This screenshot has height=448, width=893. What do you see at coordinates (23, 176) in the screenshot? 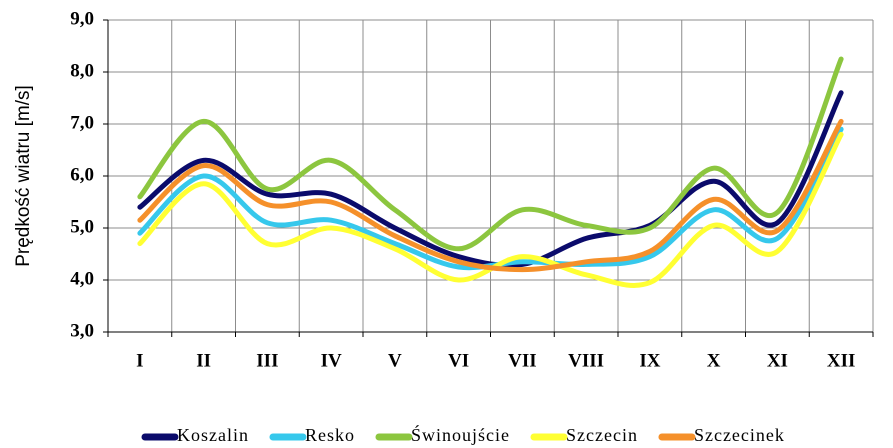
I see `y-axis-label: Prędkość wiatru [m/s]` at bounding box center [23, 176].